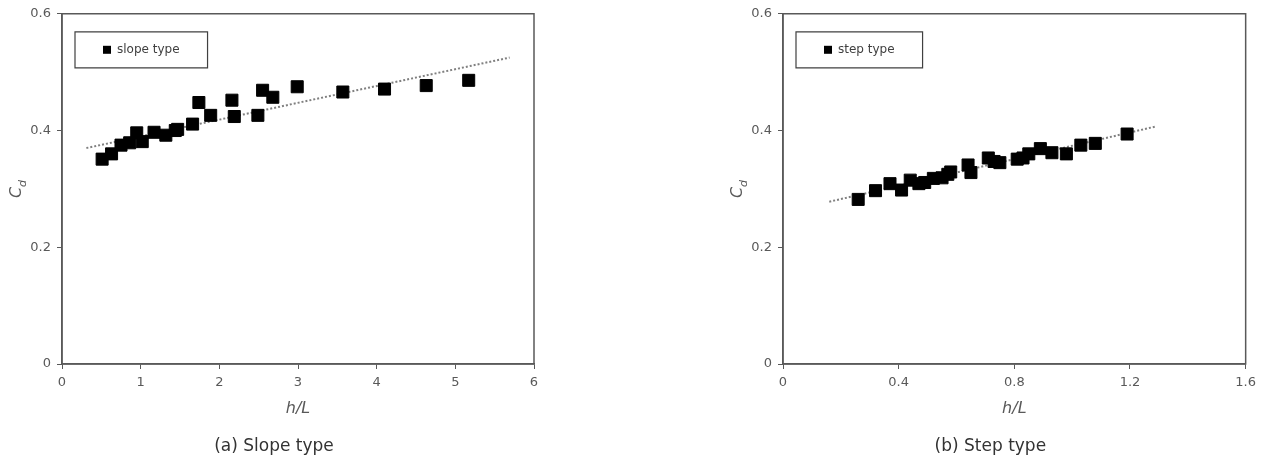  I want to click on text: (b) Step type, so click(990, 445).